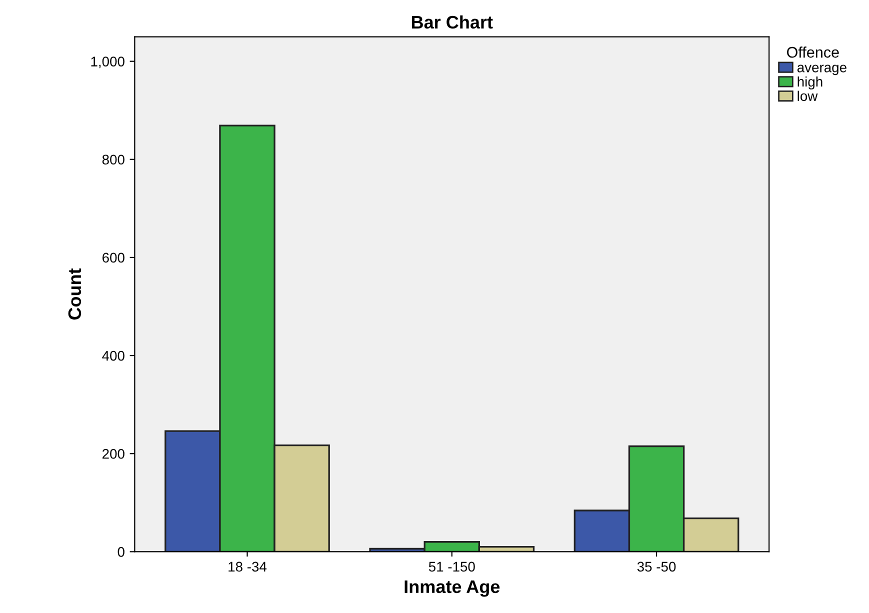 Image resolution: width=869 pixels, height=613 pixels. I want to click on x-tick-label: 51 -150, so click(451, 567).